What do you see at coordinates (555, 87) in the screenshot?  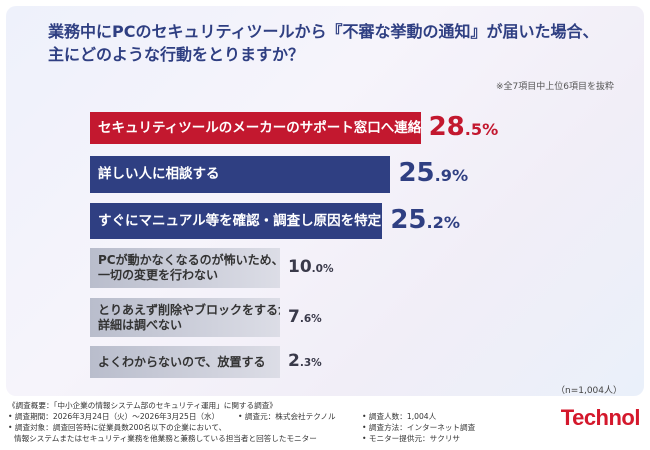 I see `excerpt-note: ※全7項目中上位6項目を抜粋` at bounding box center [555, 87].